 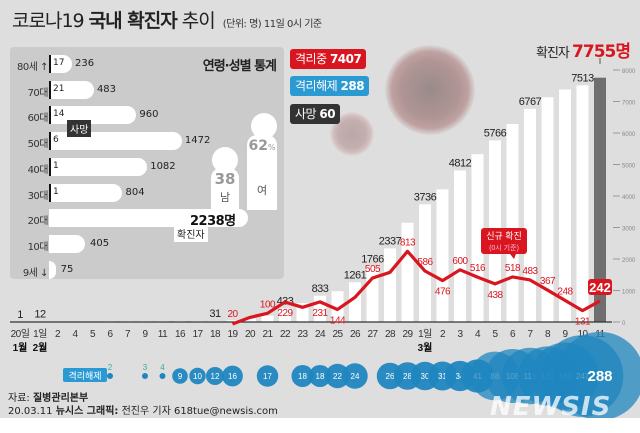 I want to click on age-row: 20대 2238명, so click(x=145, y=219).